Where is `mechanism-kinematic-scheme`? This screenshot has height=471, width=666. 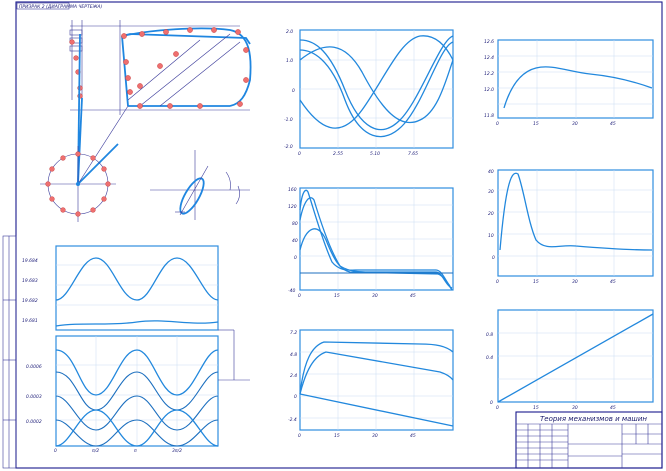
mechanism-kinematic-scheme is located at coordinates (146, 121).